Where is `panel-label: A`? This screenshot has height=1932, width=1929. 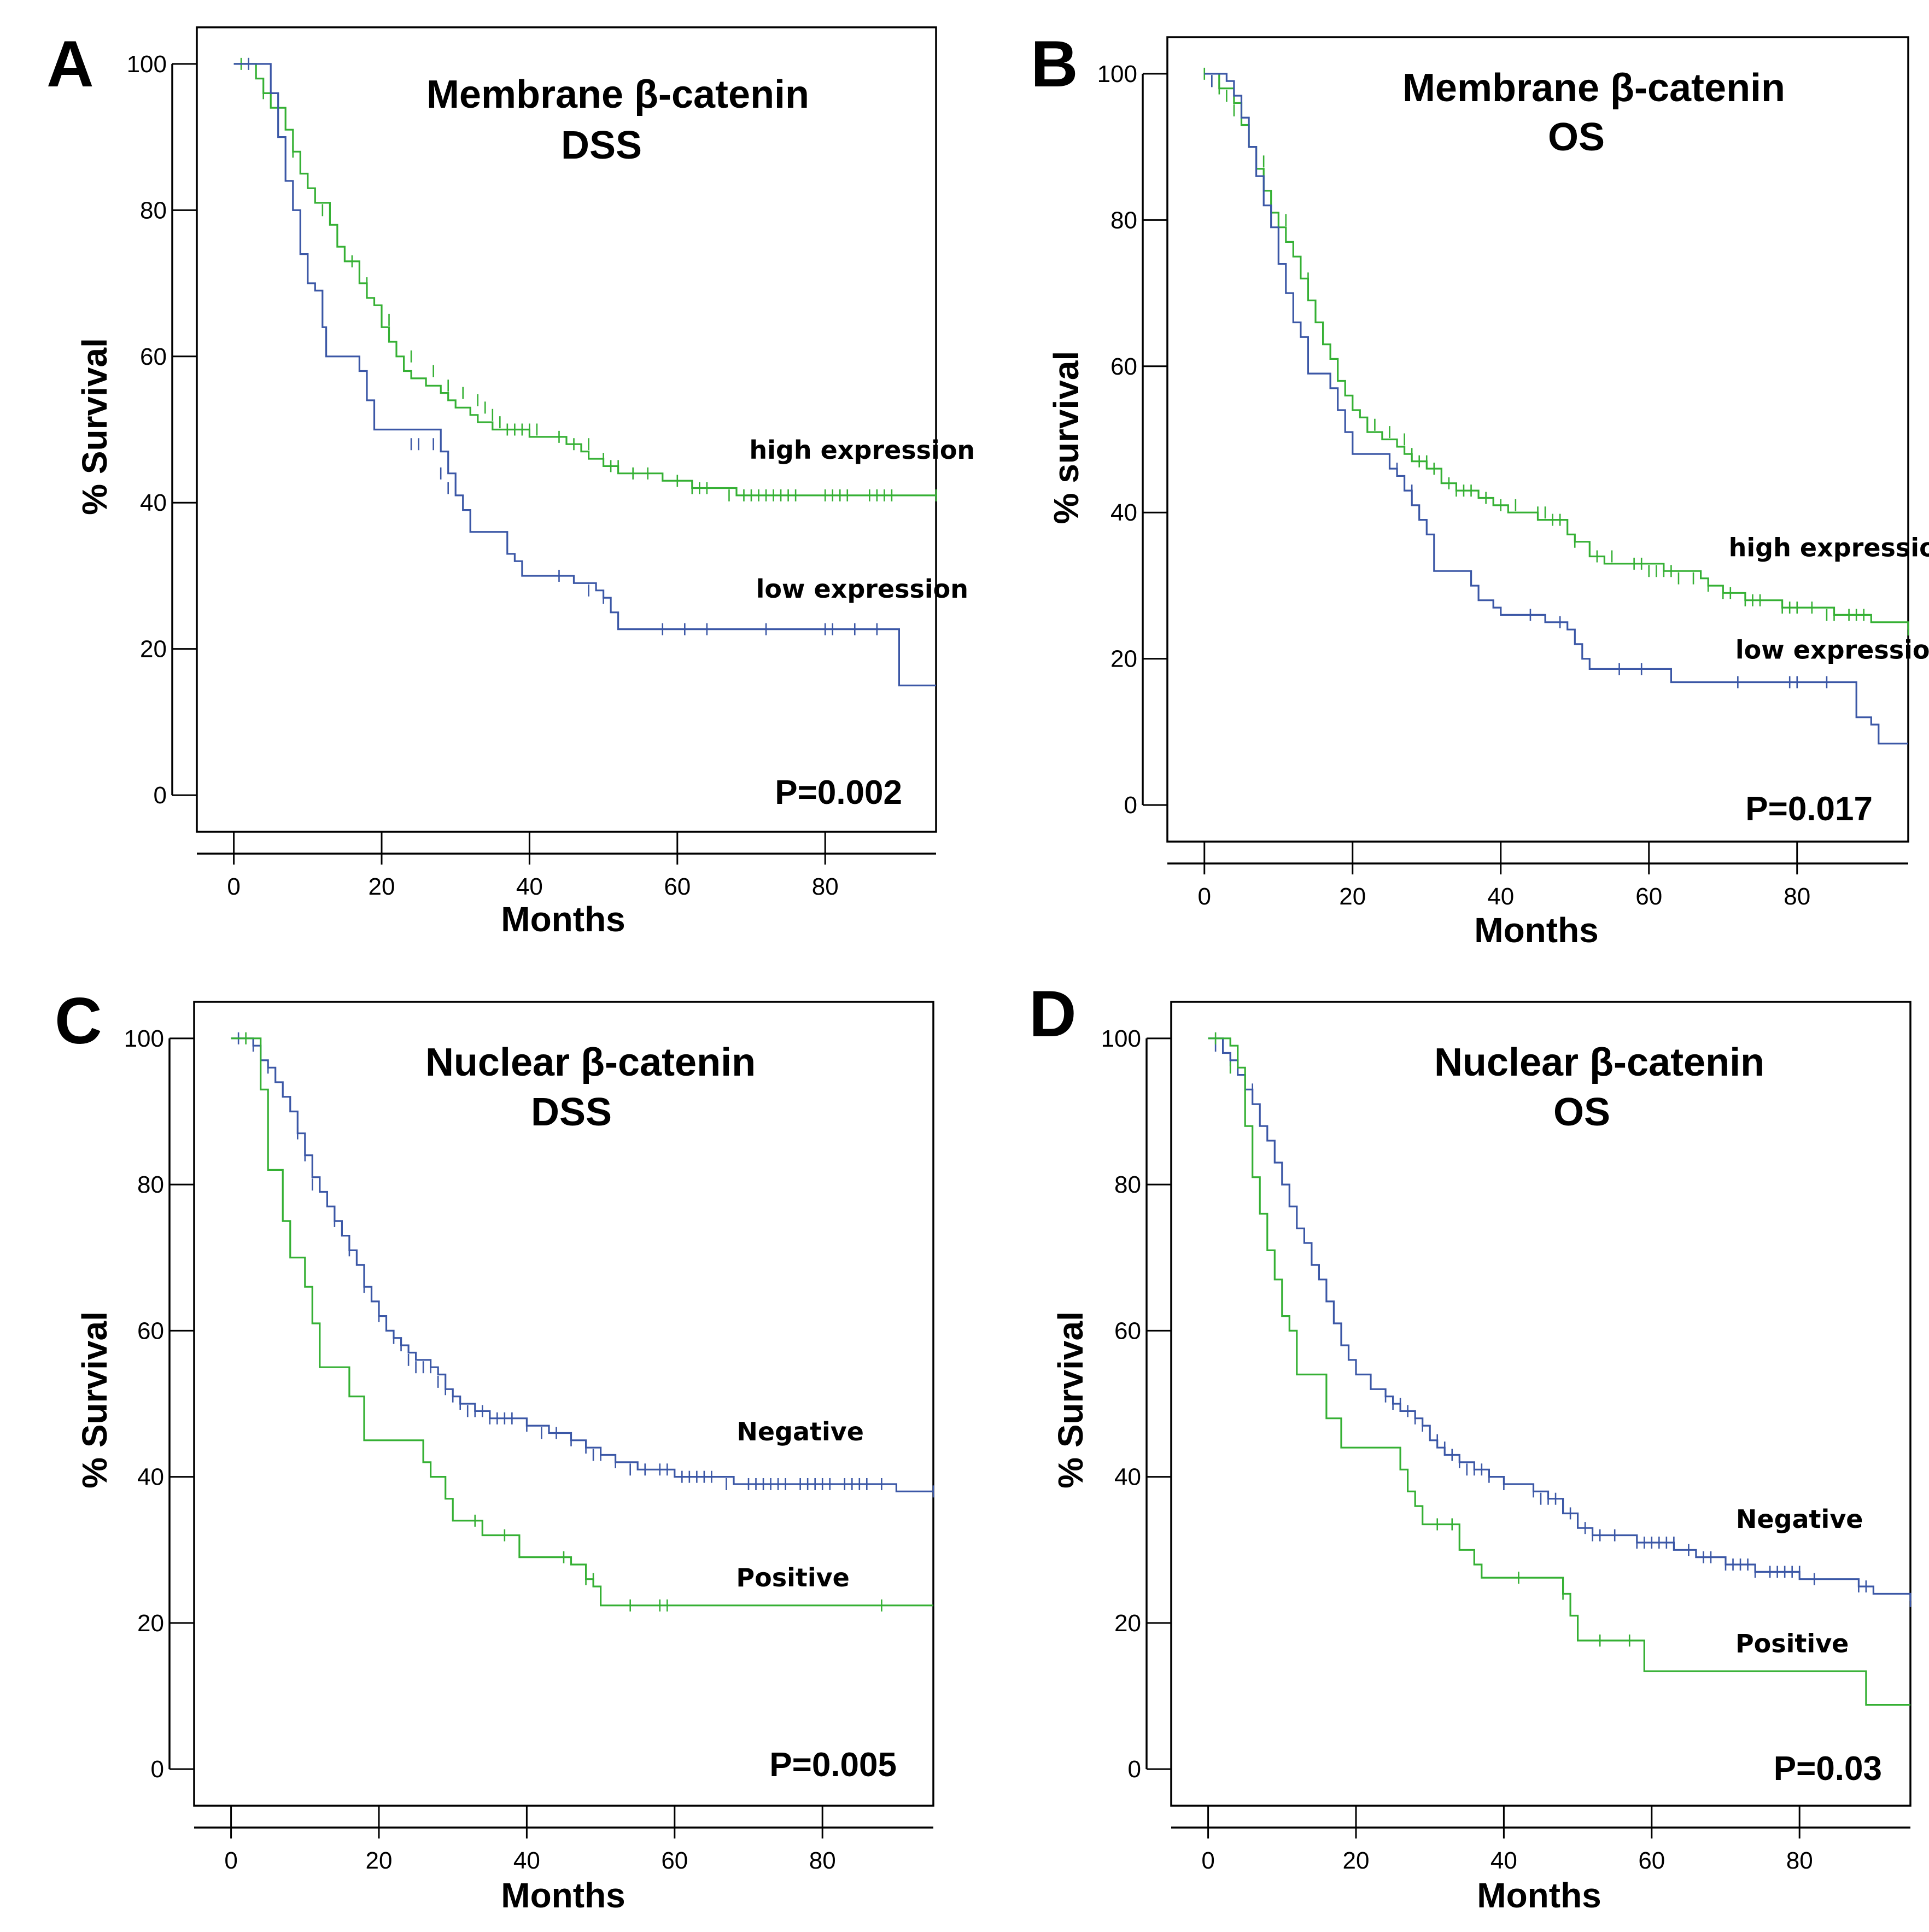 panel-label: A is located at coordinates (70, 64).